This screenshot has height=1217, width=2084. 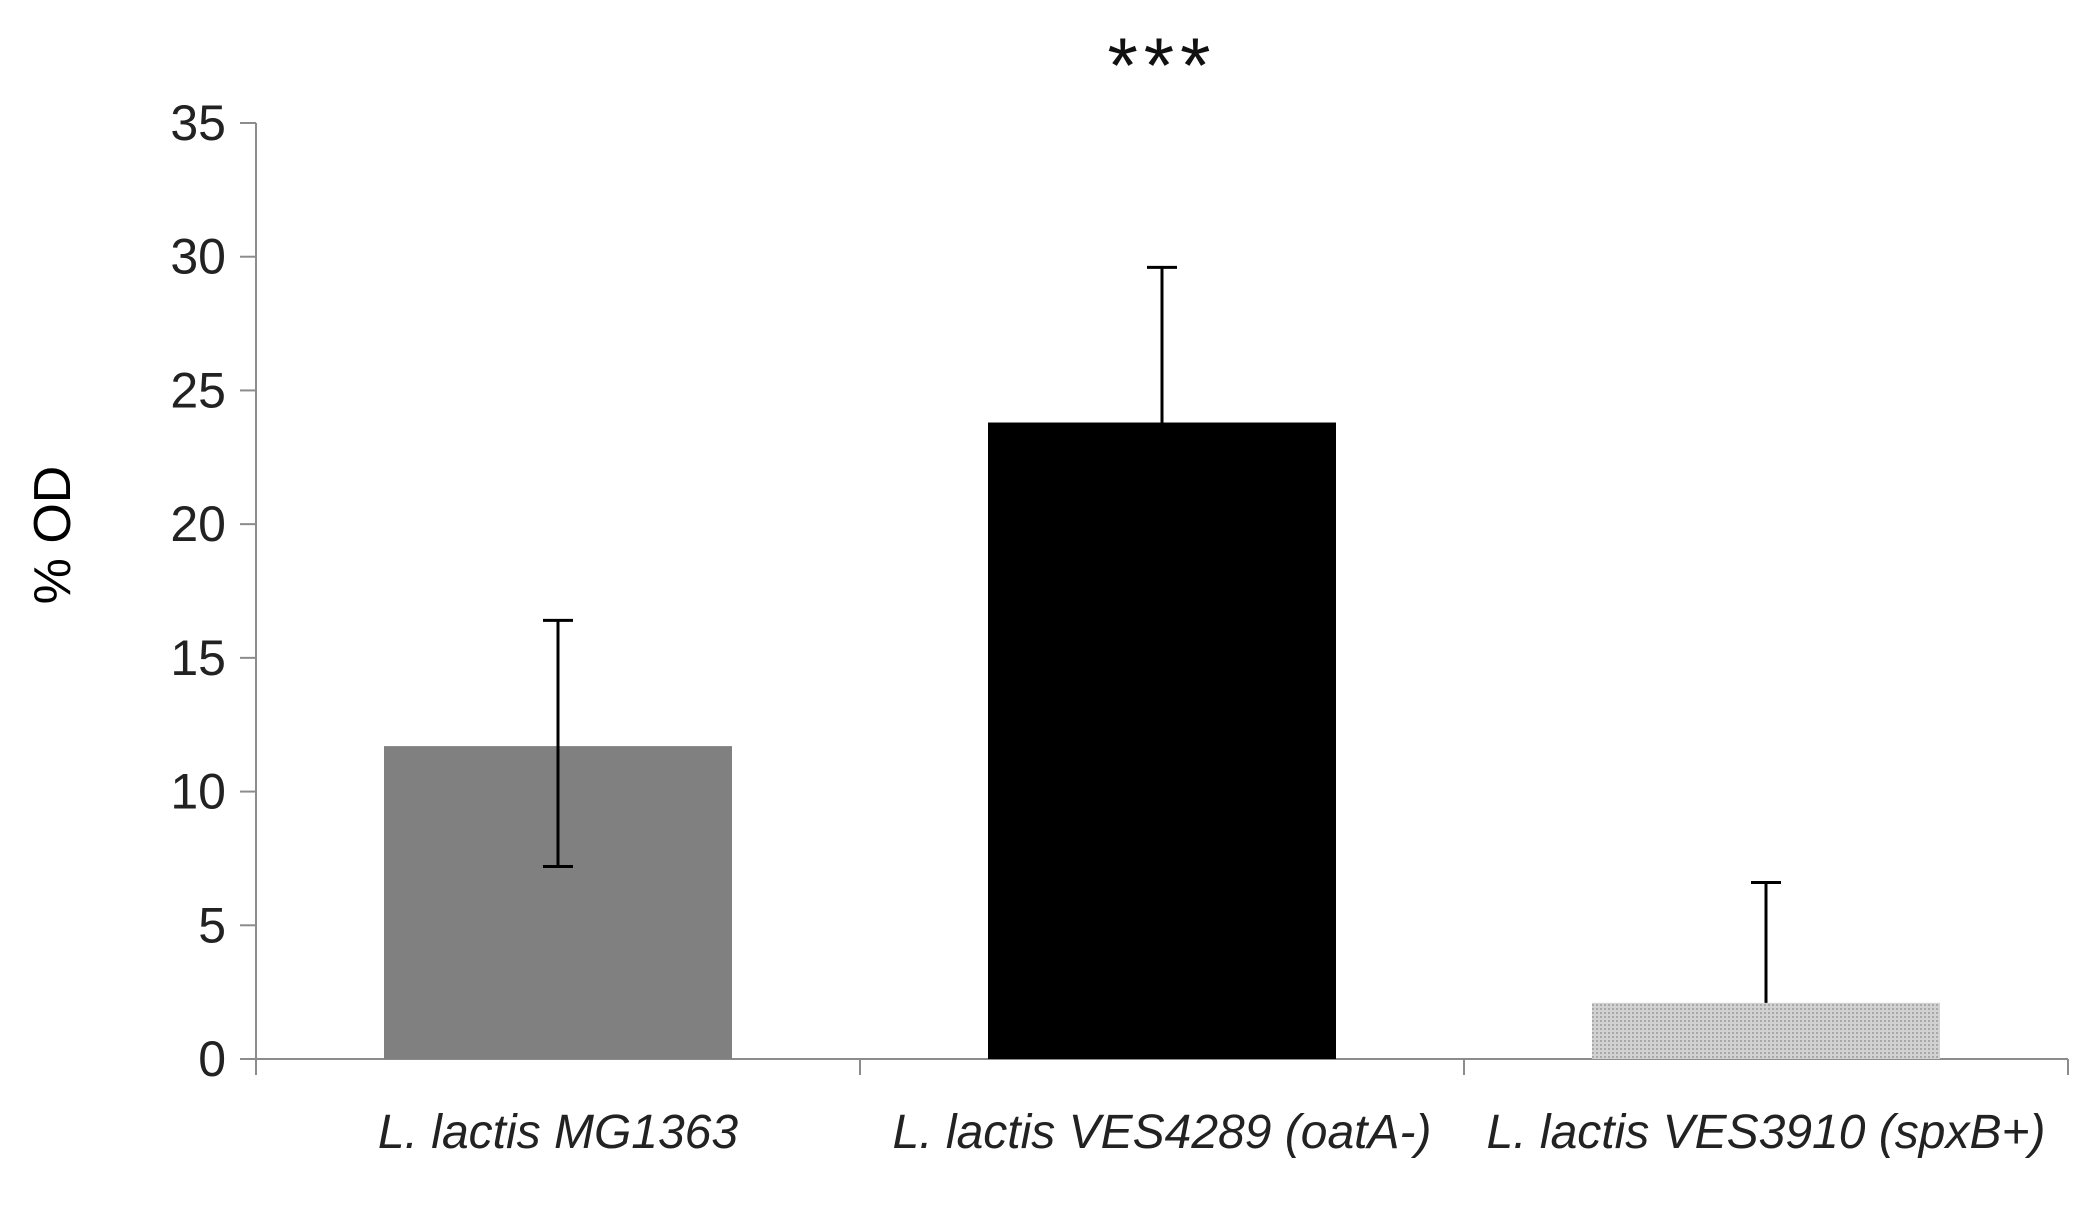 I want to click on y-axis-title: % OD, so click(x=53, y=535).